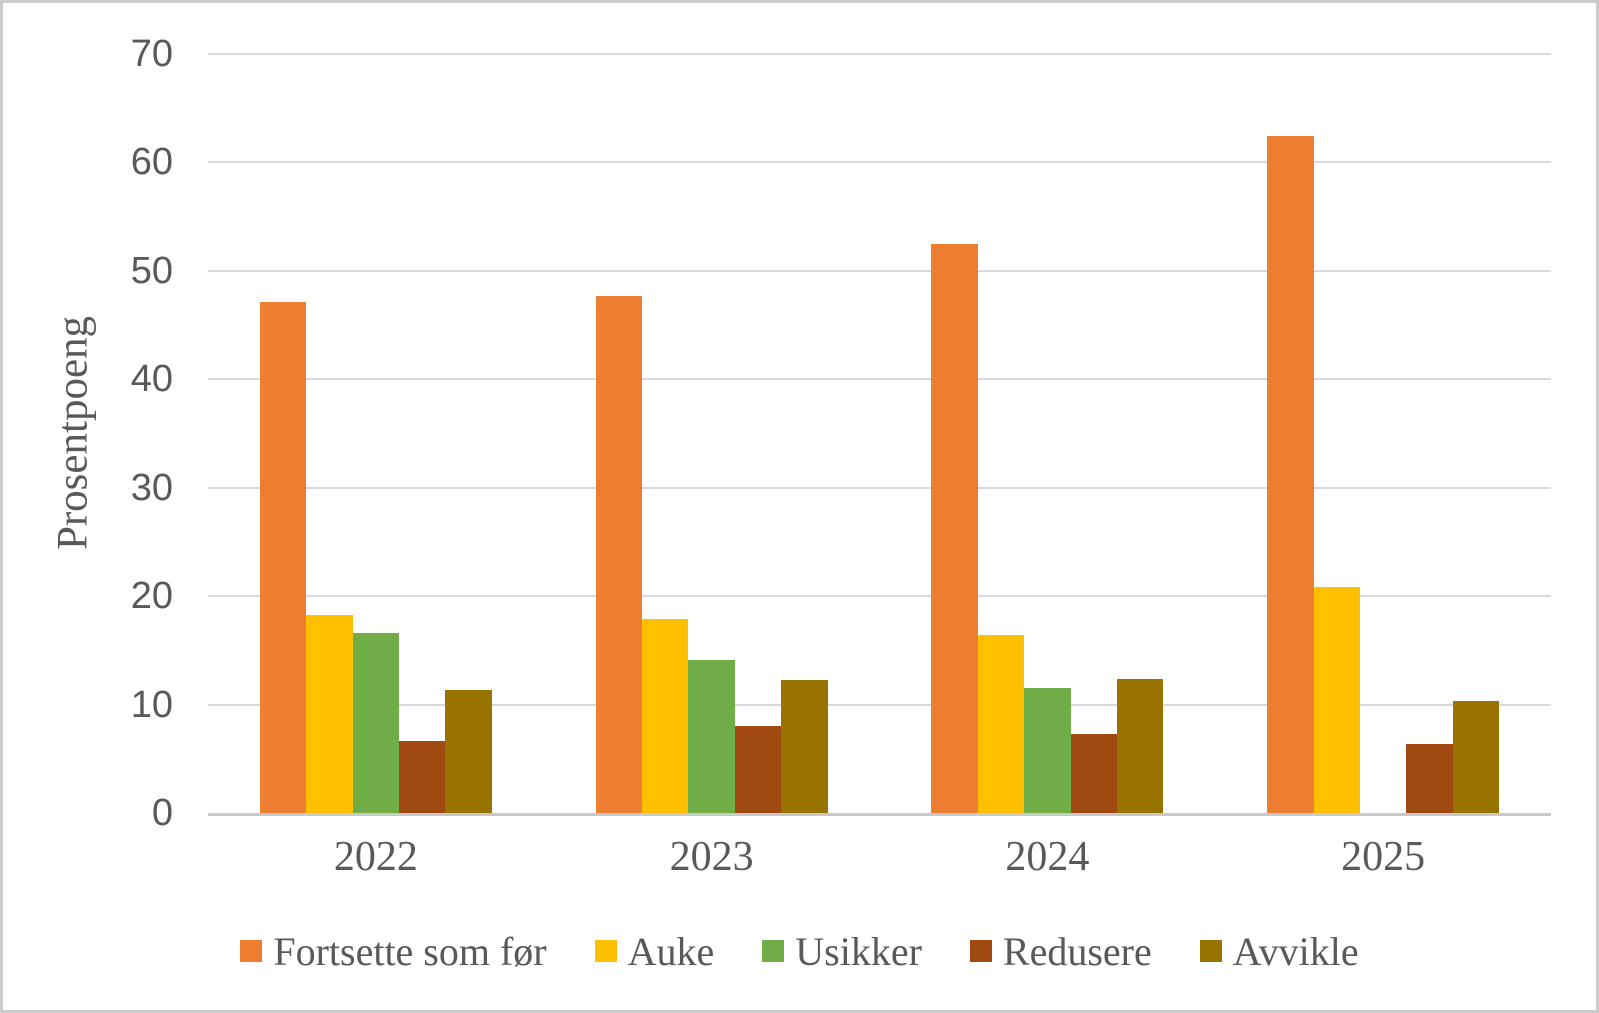  Describe the element at coordinates (1001, 724) in the screenshot. I see `bar-2024-auke` at that location.